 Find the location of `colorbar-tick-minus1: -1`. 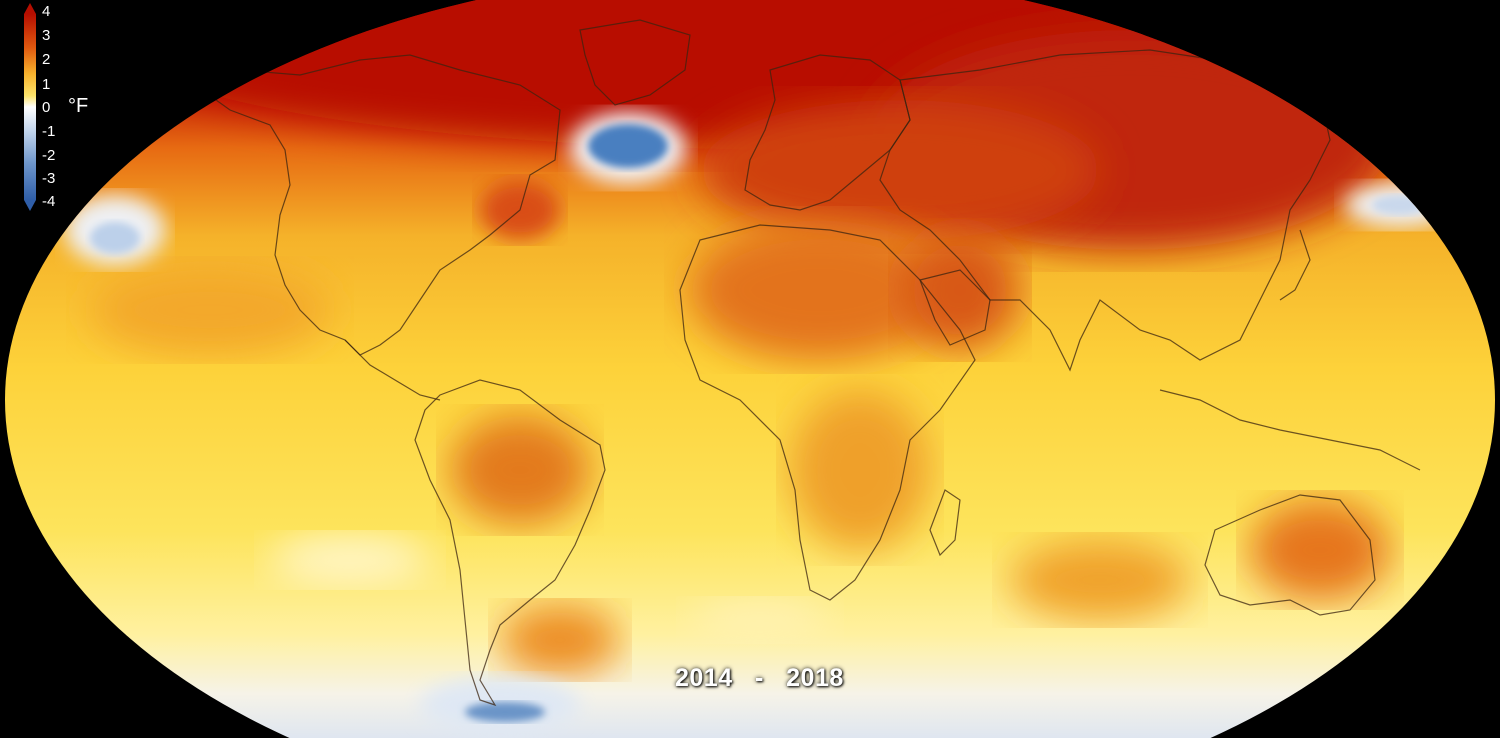

colorbar-tick-minus1: -1 is located at coordinates (49, 131).